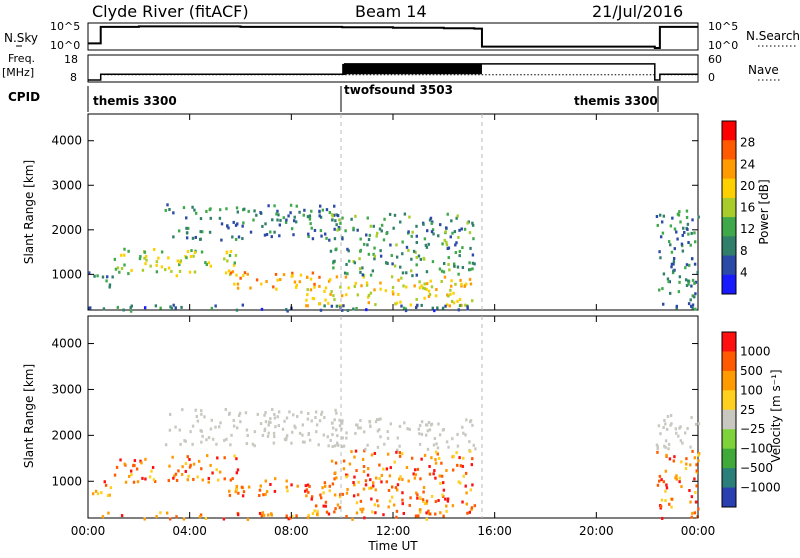 The image size is (800, 558). What do you see at coordinates (189, 531) in the screenshot?
I see `xtick-label: 04:00` at bounding box center [189, 531].